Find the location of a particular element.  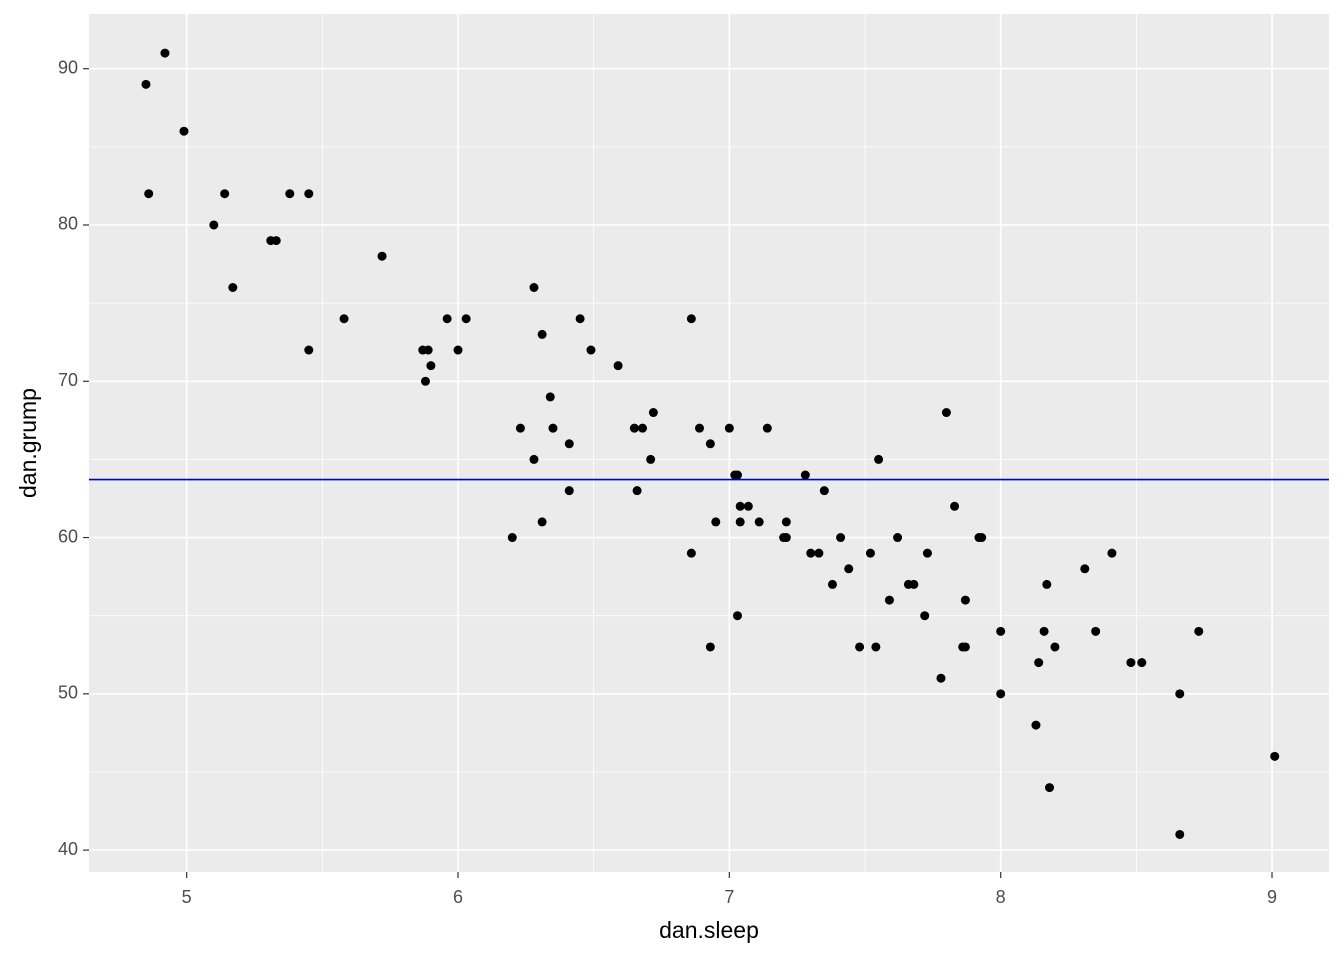

y-tick-label: 60 is located at coordinates (68, 536).